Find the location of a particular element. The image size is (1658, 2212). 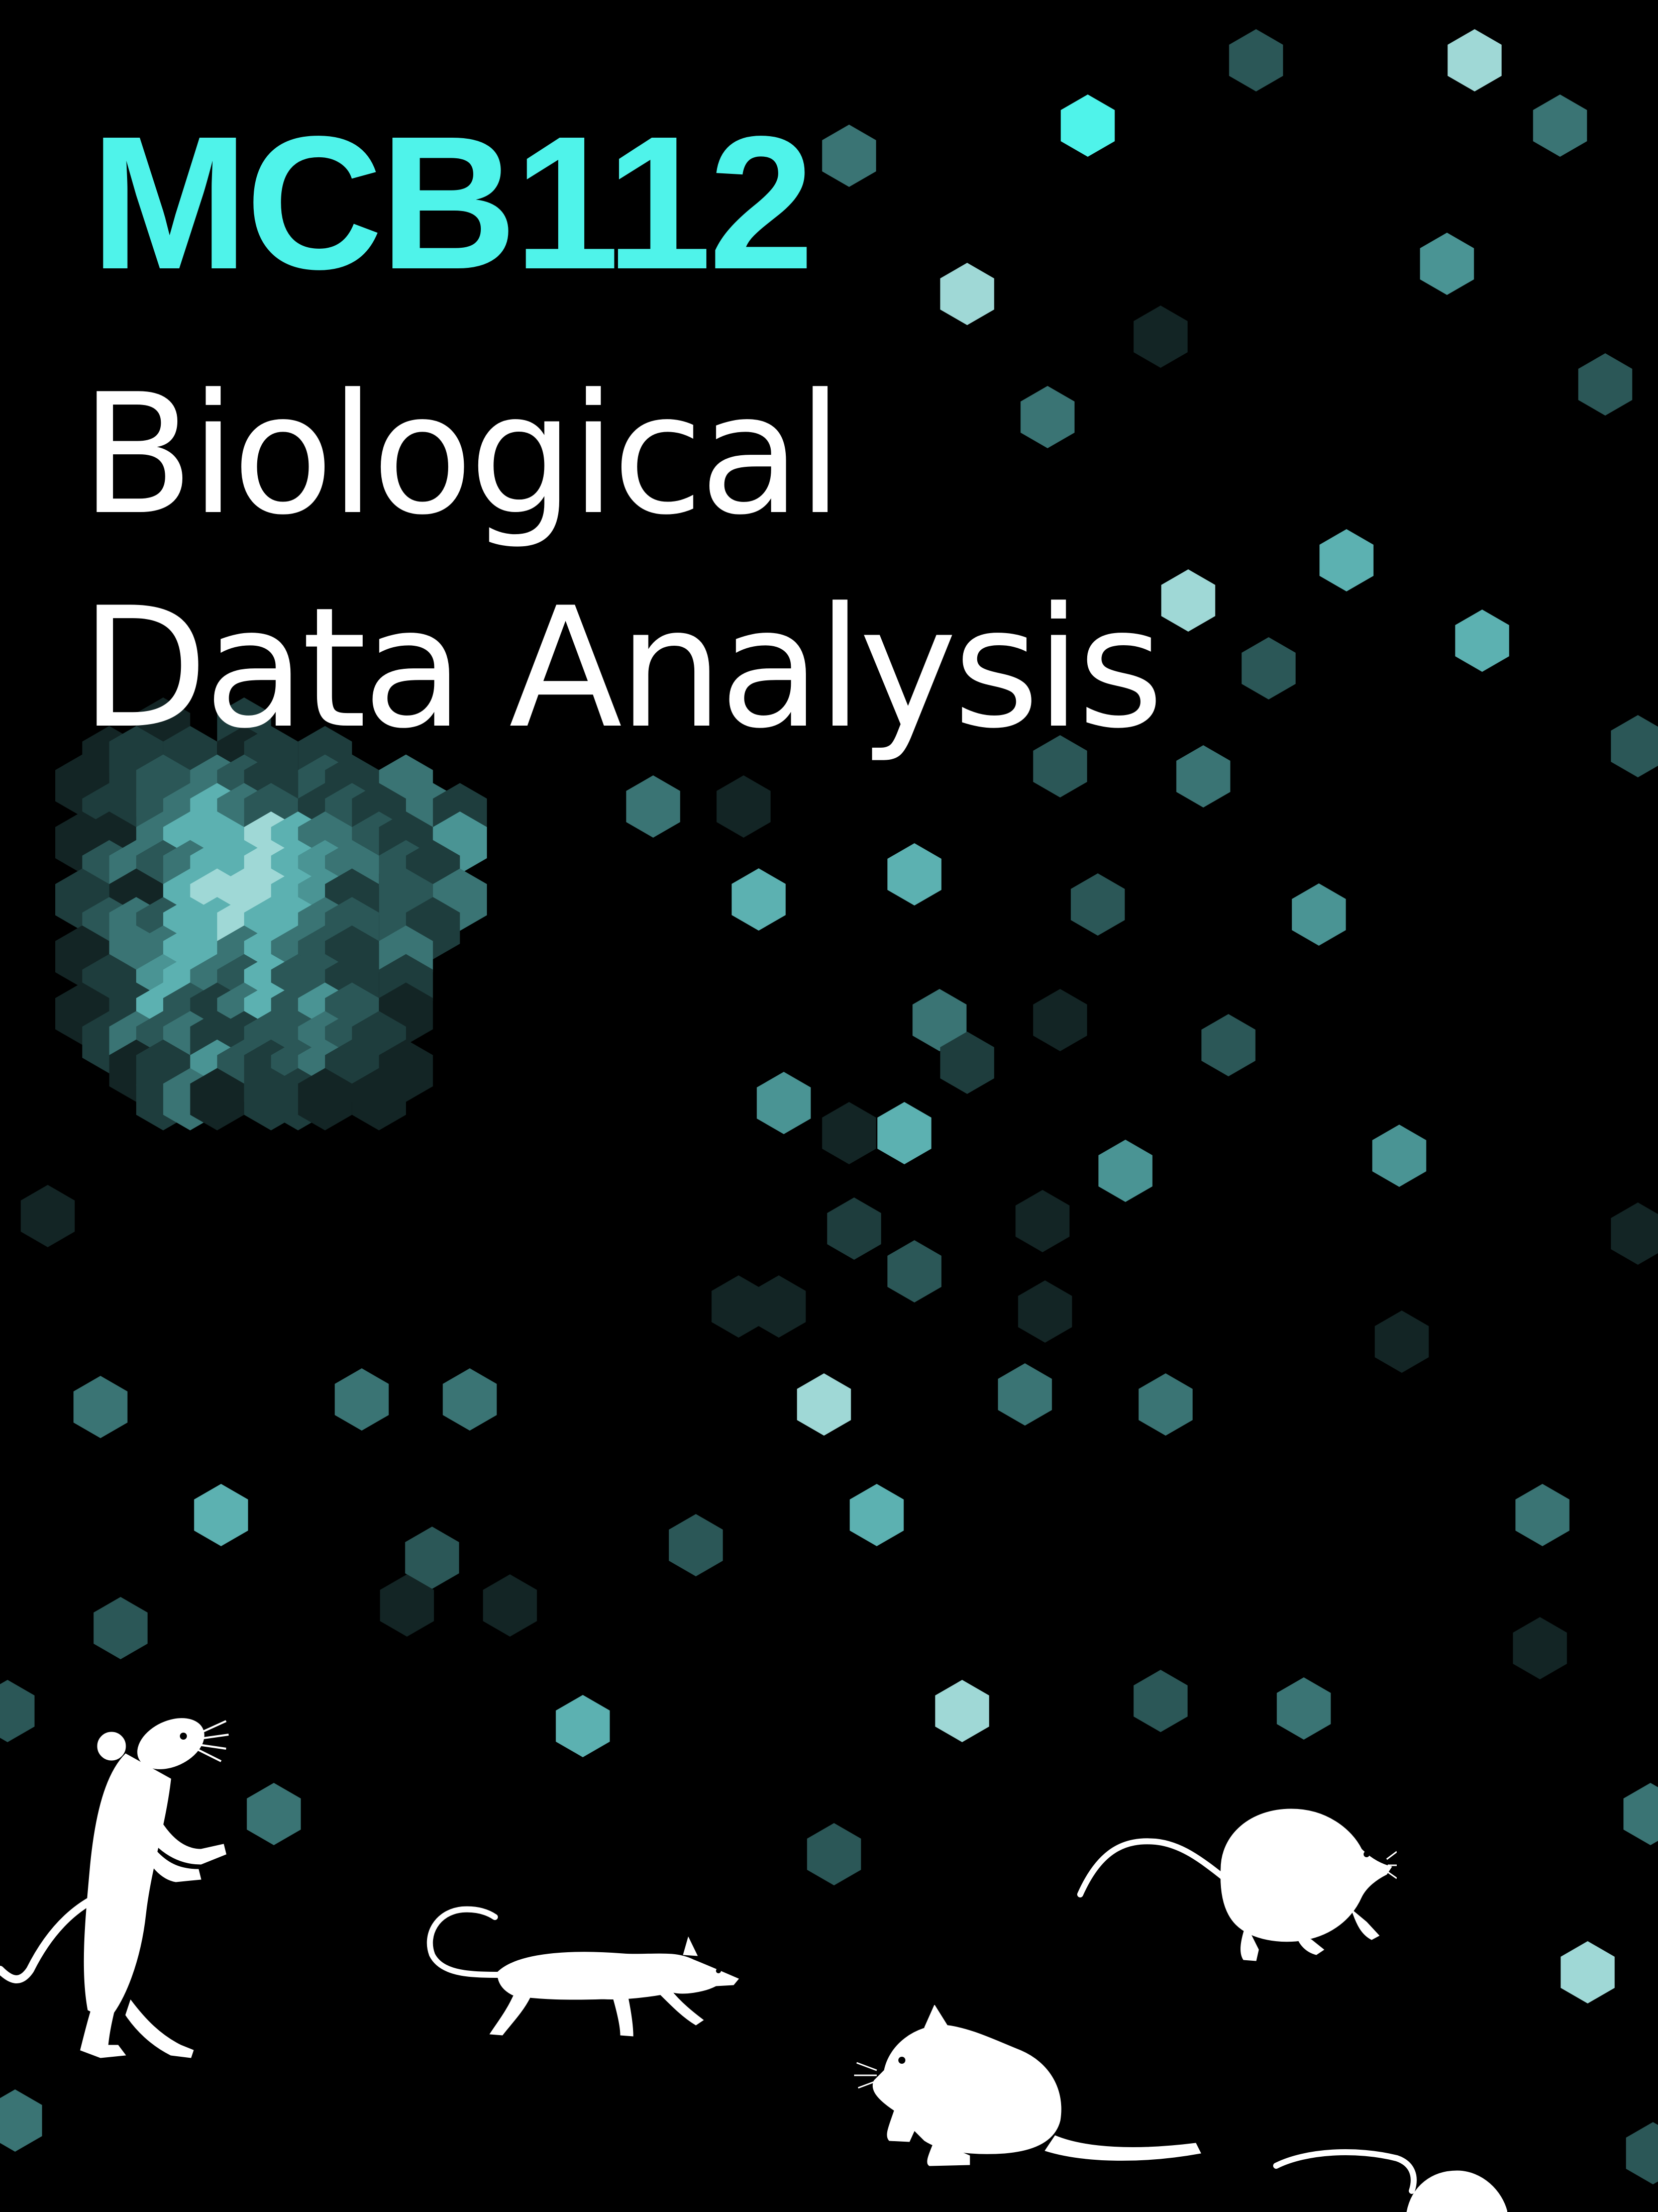

running-rodent-icon is located at coordinates (583, 1971).